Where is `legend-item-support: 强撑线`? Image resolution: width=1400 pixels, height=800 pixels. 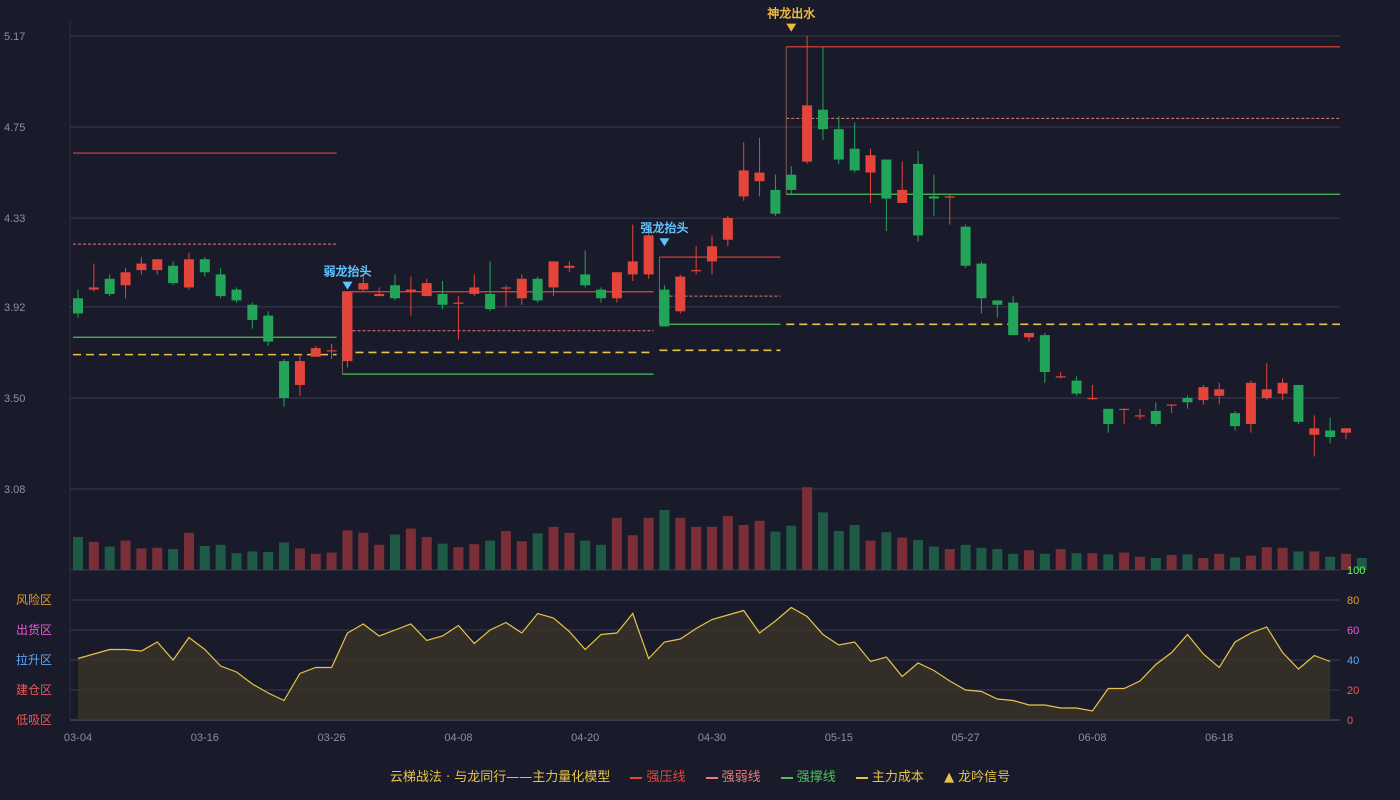 legend-item-support: 强撑线 is located at coordinates (808, 775).